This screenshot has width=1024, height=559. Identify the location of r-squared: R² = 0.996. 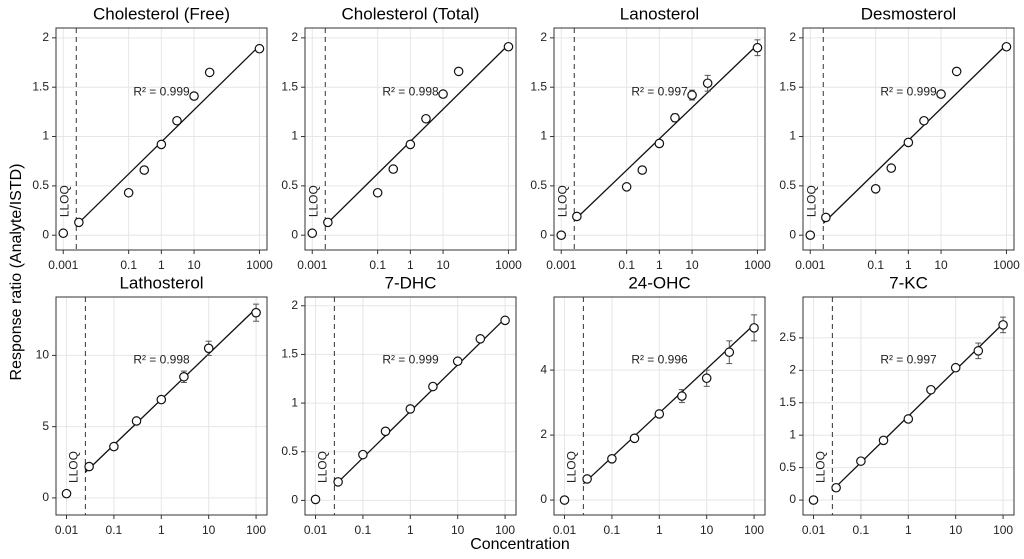
(659, 359).